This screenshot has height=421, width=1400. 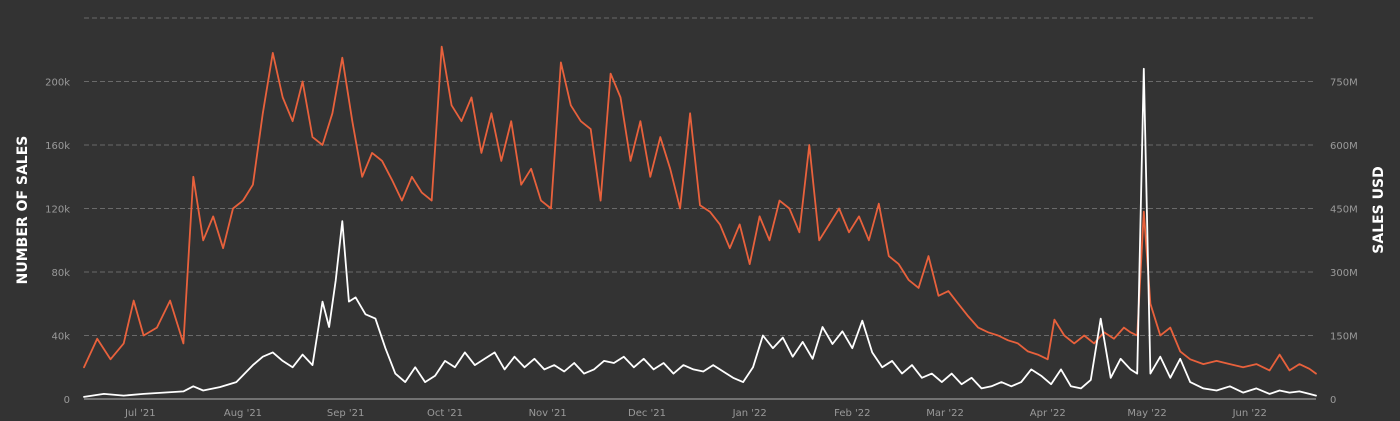 I want to click on x-tick-label: Apr '22, so click(x=1048, y=413).